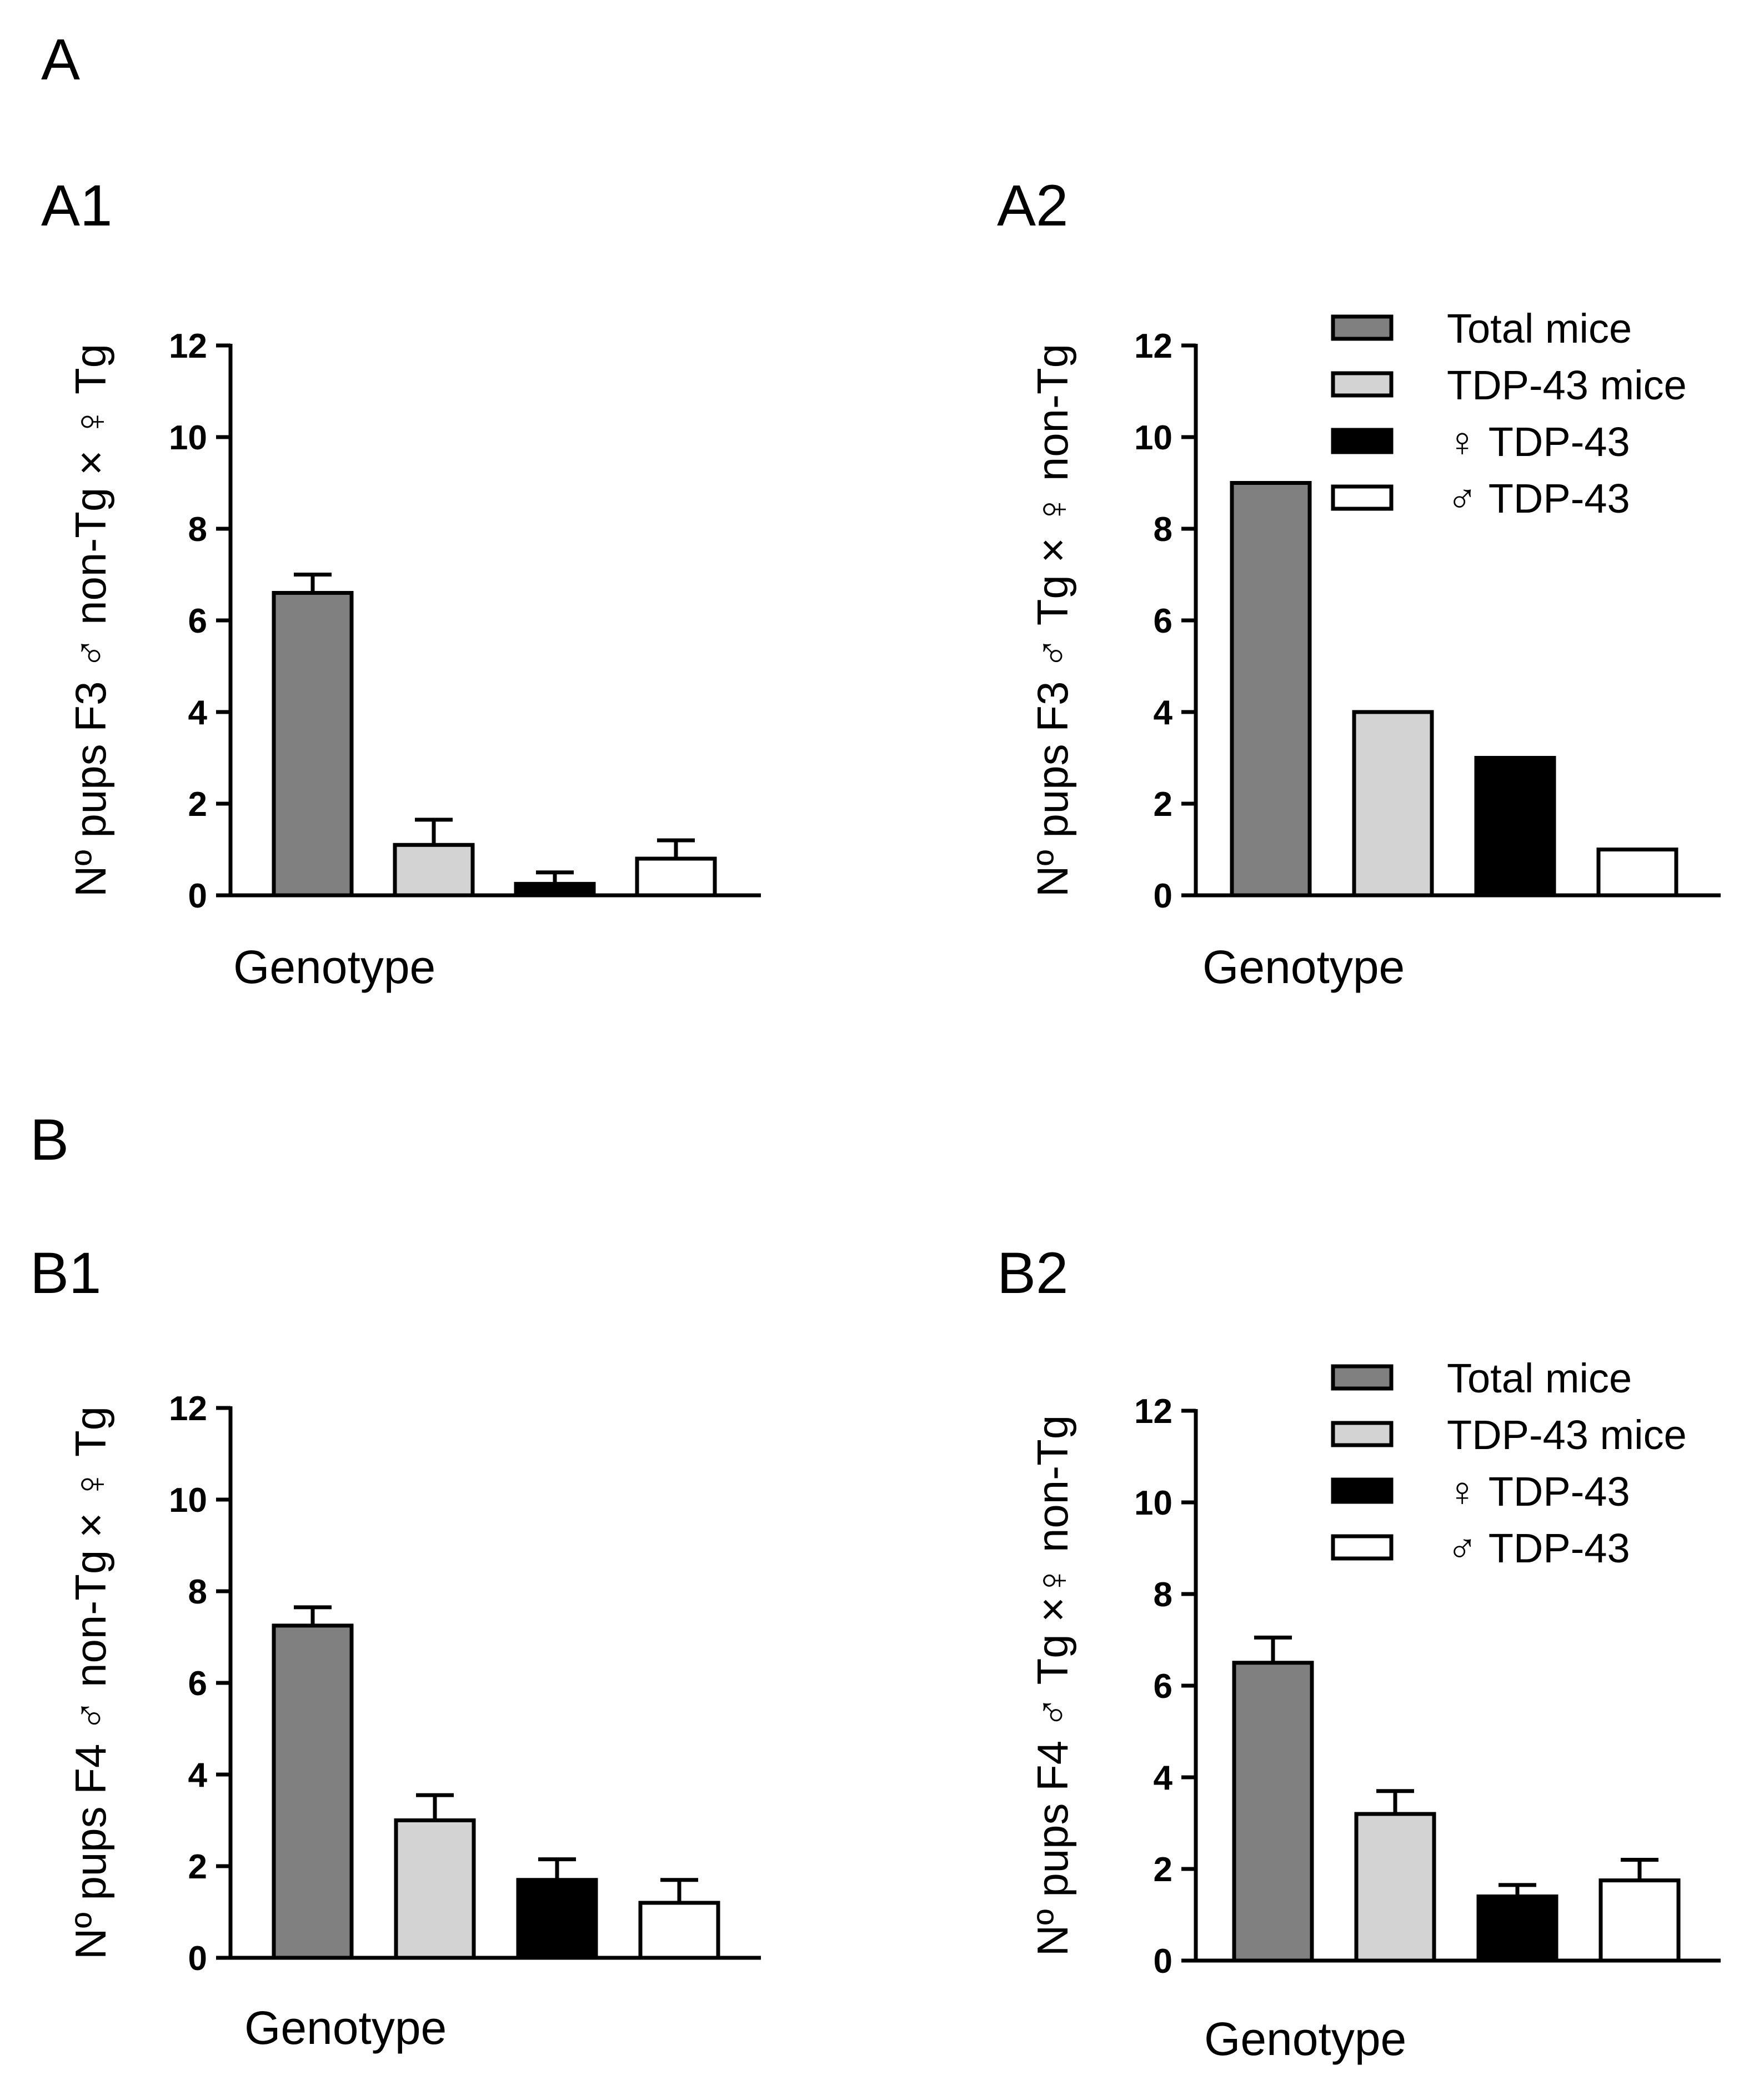 The width and height of the screenshot is (1764, 2075). Describe the element at coordinates (1052, 1686) in the screenshot. I see `b2-ylabel: Nº pups F4 ♂ Tg ×♀ non-Tg` at that location.